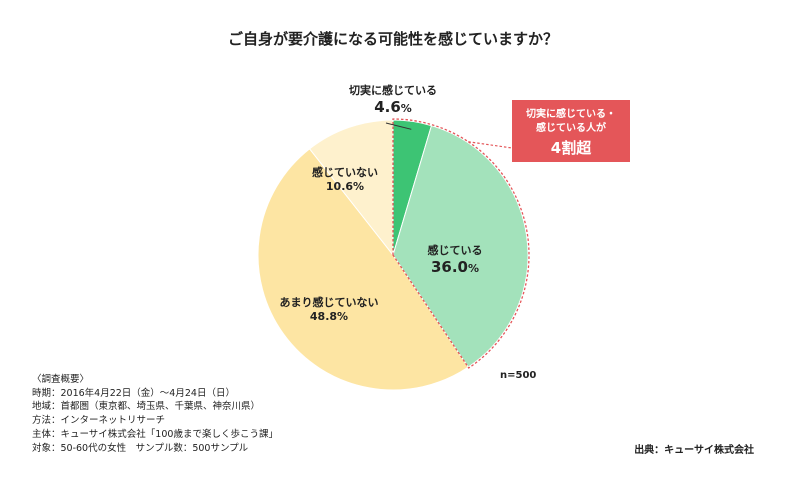  Describe the element at coordinates (146, 407) in the screenshot. I see `survey-line-area: 地域：首都圏（東京都、埼玉県、千葉県、神奈川県）` at that location.